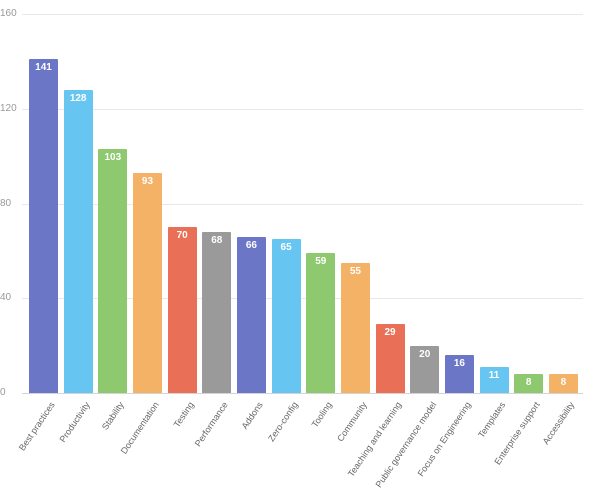  What do you see at coordinates (406, 445) in the screenshot?
I see `x-axis-category-label: Public governance model` at bounding box center [406, 445].